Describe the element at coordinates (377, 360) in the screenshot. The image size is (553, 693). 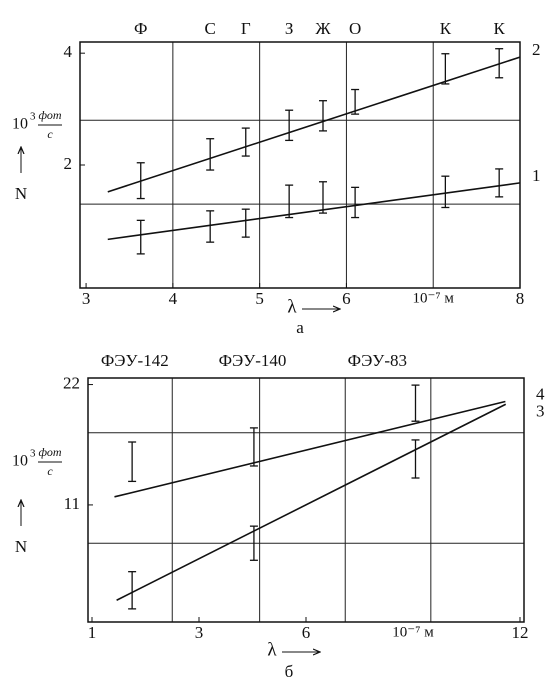
I see `annotation: ФЭУ-83` at that location.